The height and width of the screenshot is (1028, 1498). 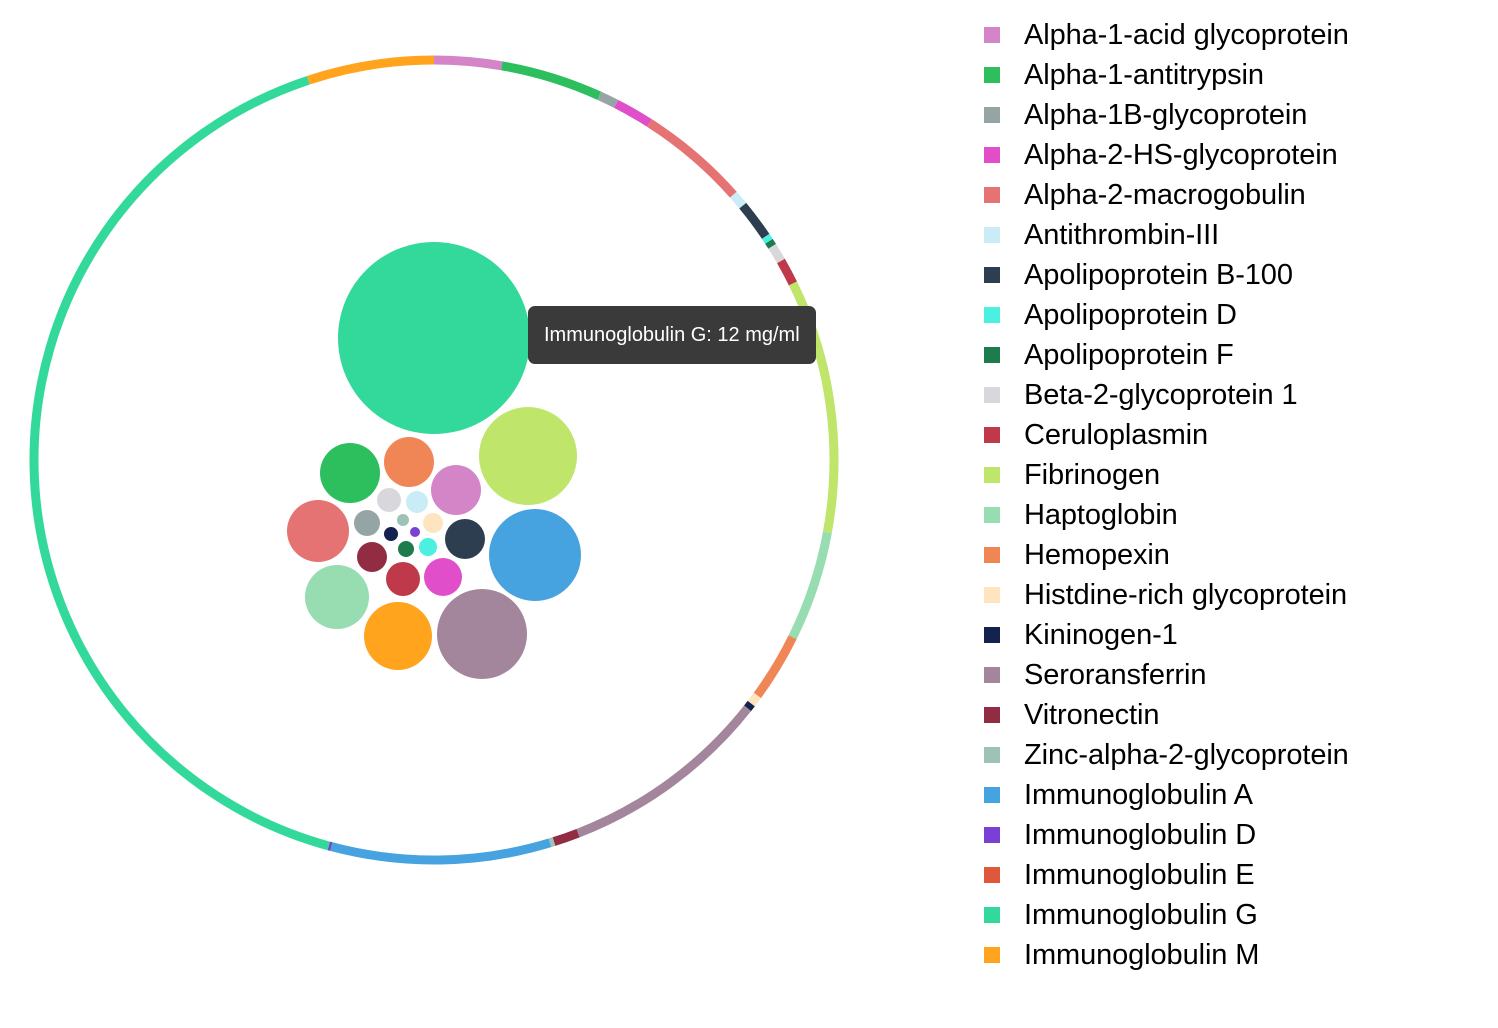 I want to click on legend-item-alpha-2-macrogobulin: Alpha-2-macrogobulin, so click(x=1166, y=195).